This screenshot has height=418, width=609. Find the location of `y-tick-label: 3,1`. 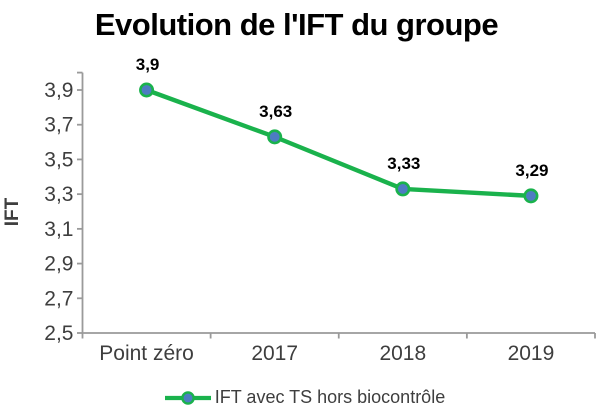

y-tick-label: 3,1 is located at coordinates (58, 229).